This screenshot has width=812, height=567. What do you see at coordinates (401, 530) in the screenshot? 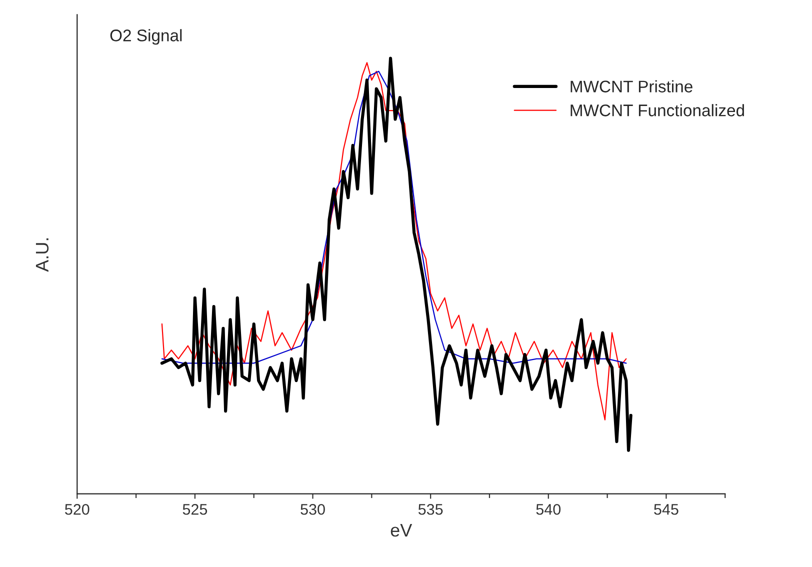
I see `x-axis-title: eV` at bounding box center [401, 530].